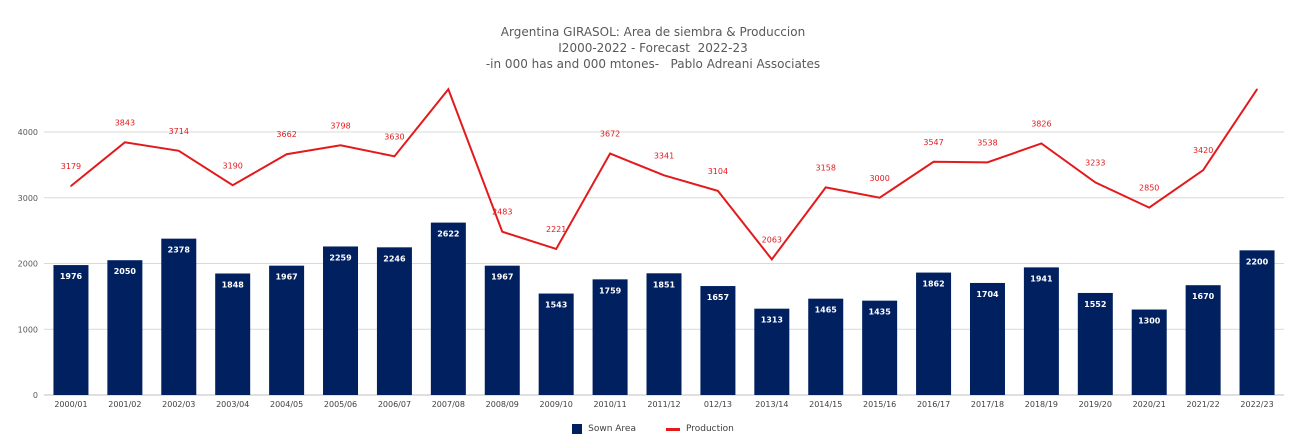 This screenshot has width=1296, height=446. I want to click on x-tick-label: 2014/15, so click(825, 404).